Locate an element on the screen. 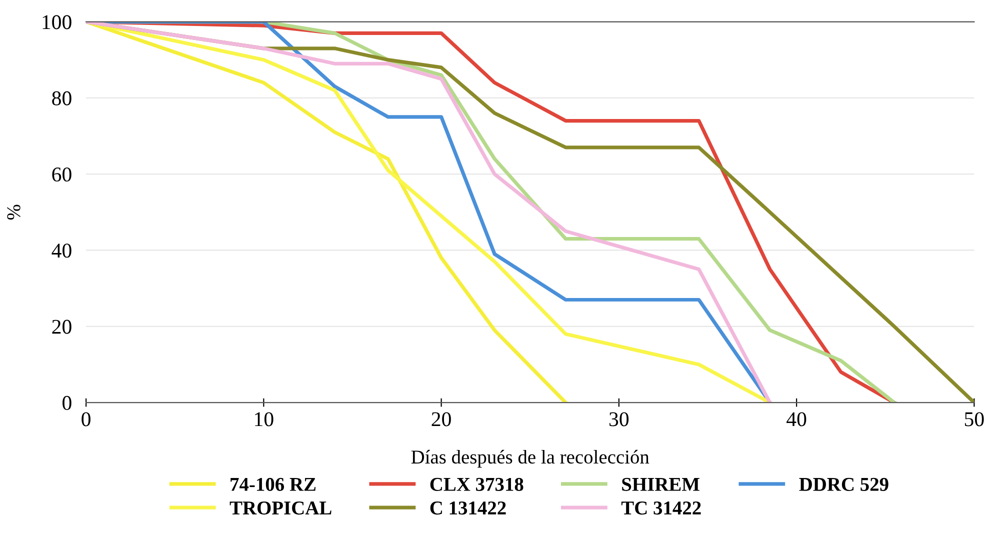 The height and width of the screenshot is (544, 989). y-tick-label: 20 is located at coordinates (62, 327).